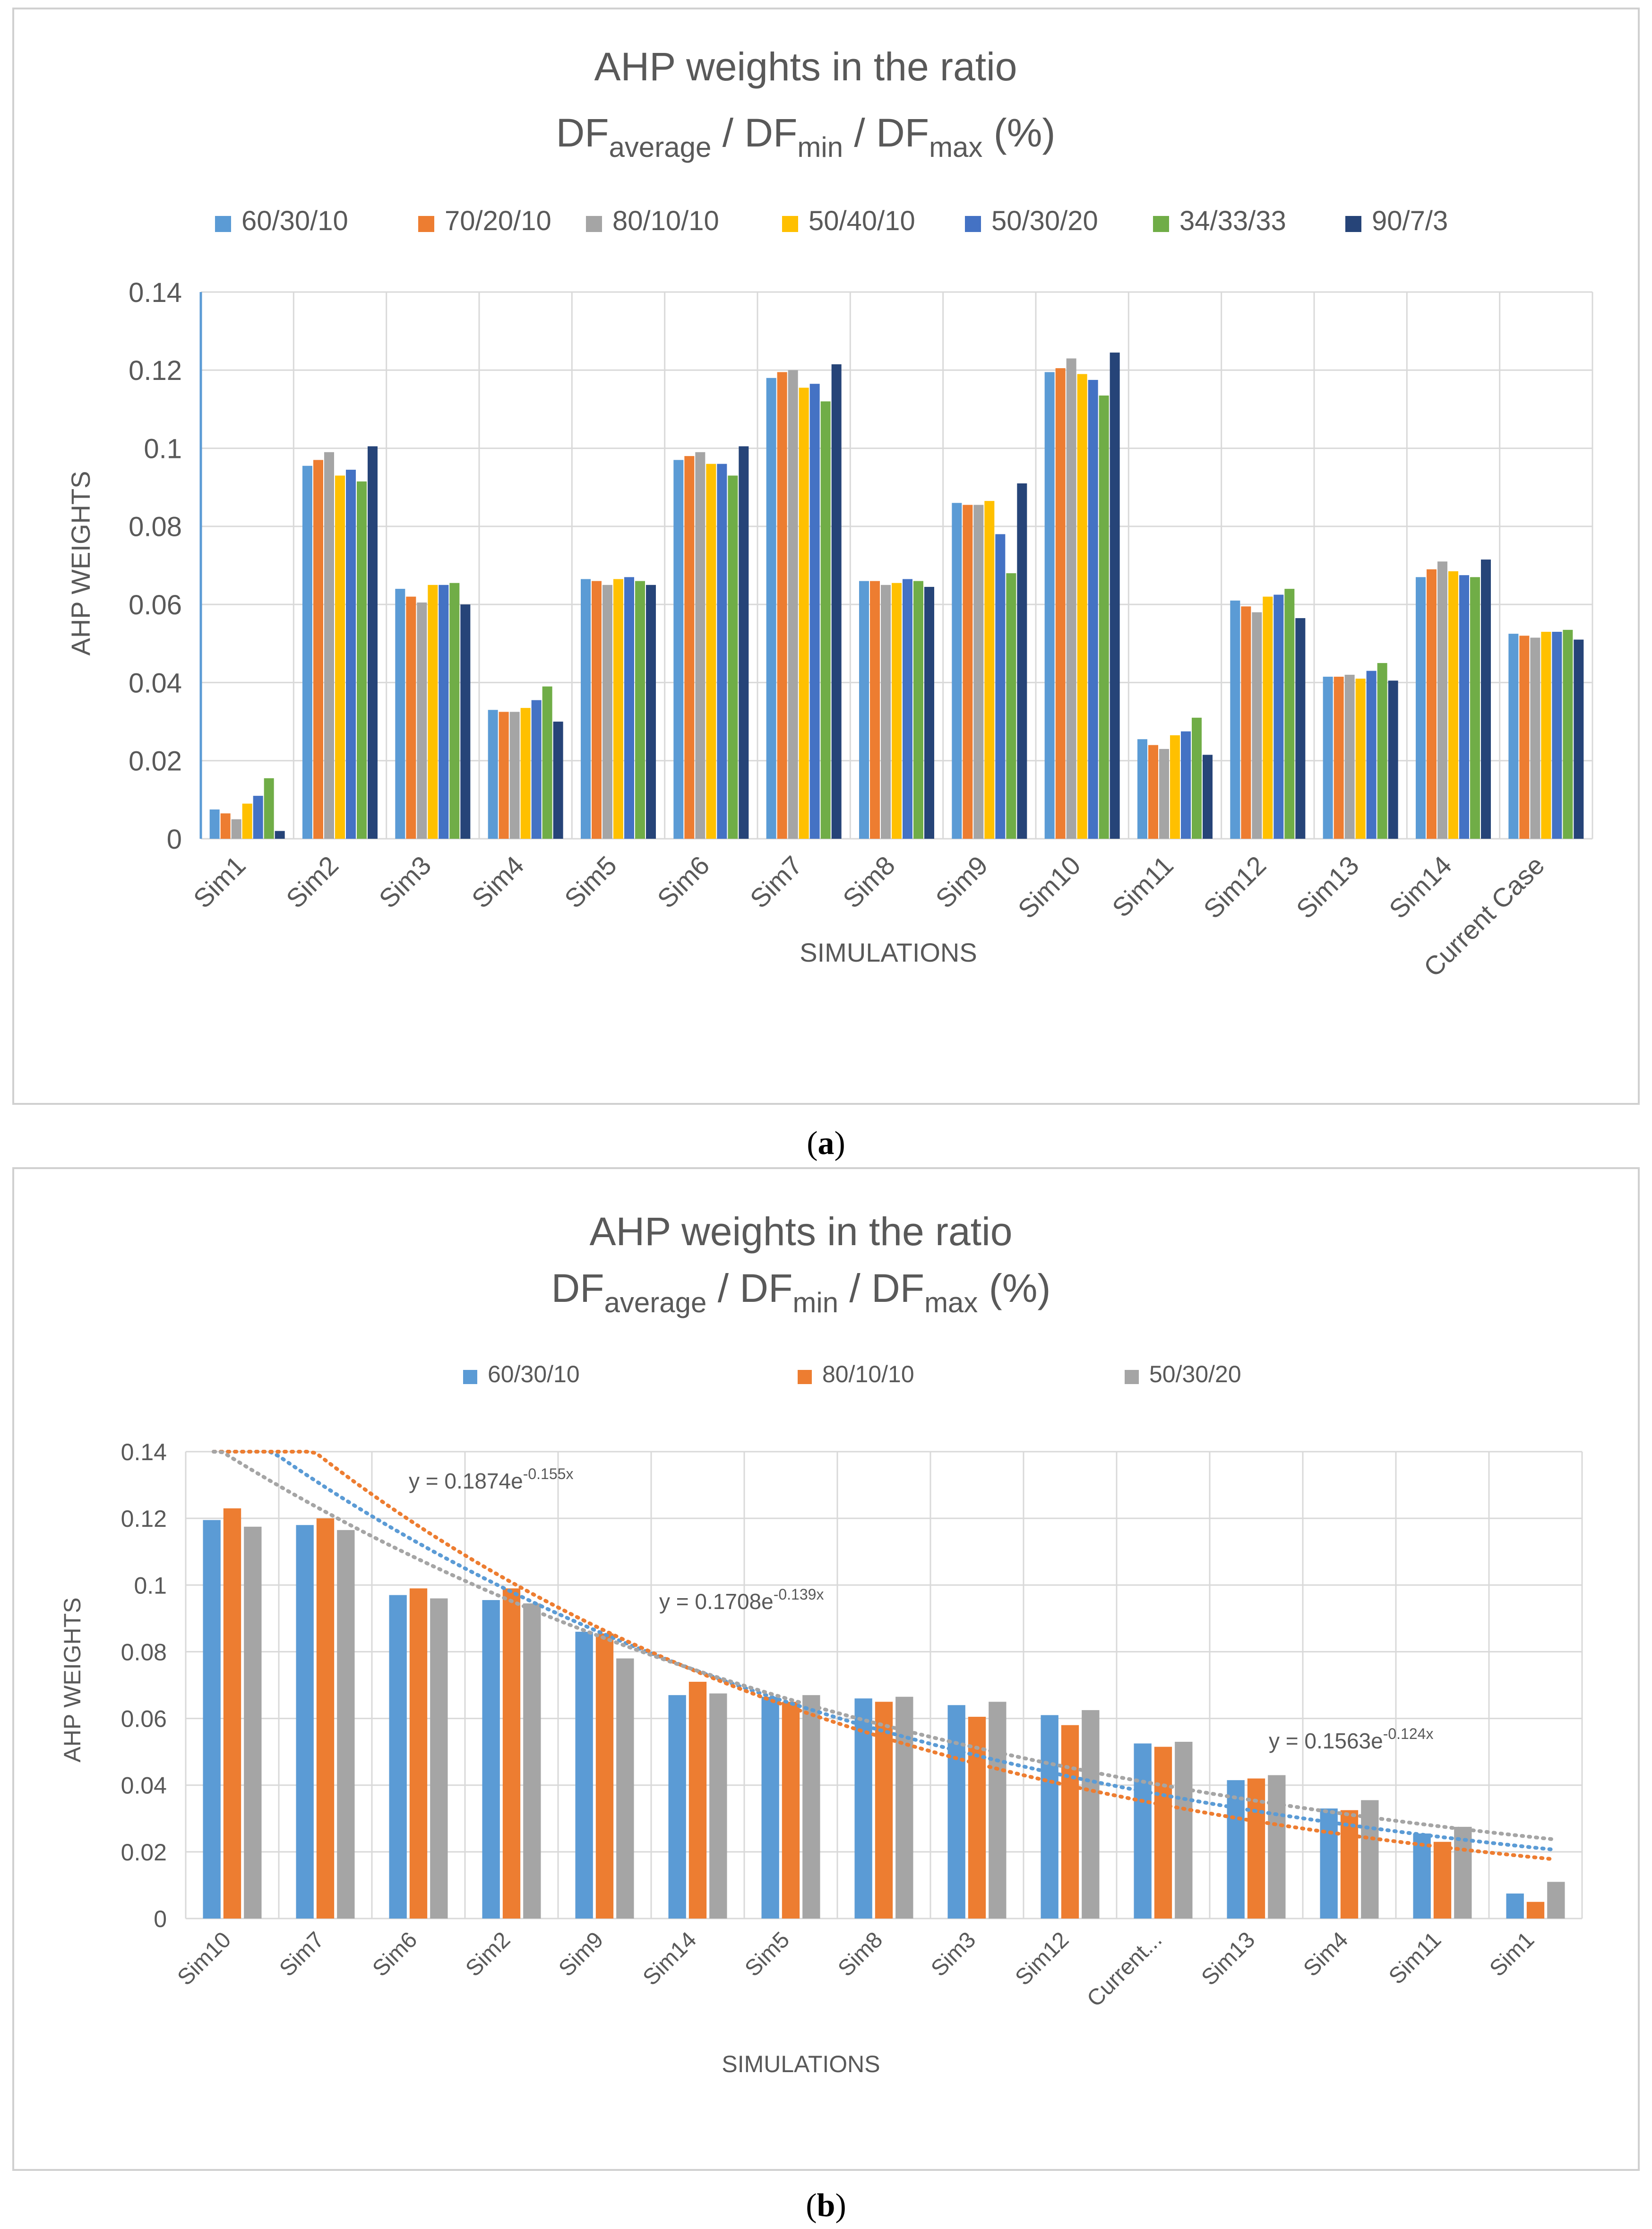 The height and width of the screenshot is (2229, 1652). What do you see at coordinates (888, 952) in the screenshot?
I see `chart-a-xlabel: SIMULATIONS` at bounding box center [888, 952].